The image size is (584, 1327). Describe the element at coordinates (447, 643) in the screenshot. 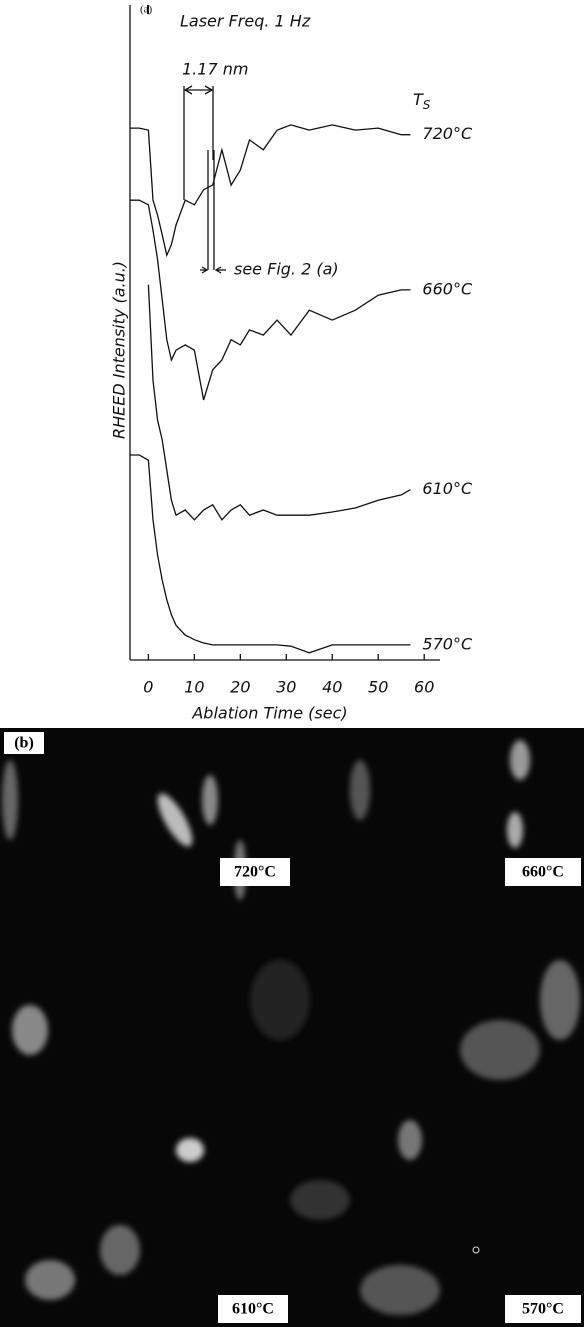

I see `legend-label: 570°C` at that location.